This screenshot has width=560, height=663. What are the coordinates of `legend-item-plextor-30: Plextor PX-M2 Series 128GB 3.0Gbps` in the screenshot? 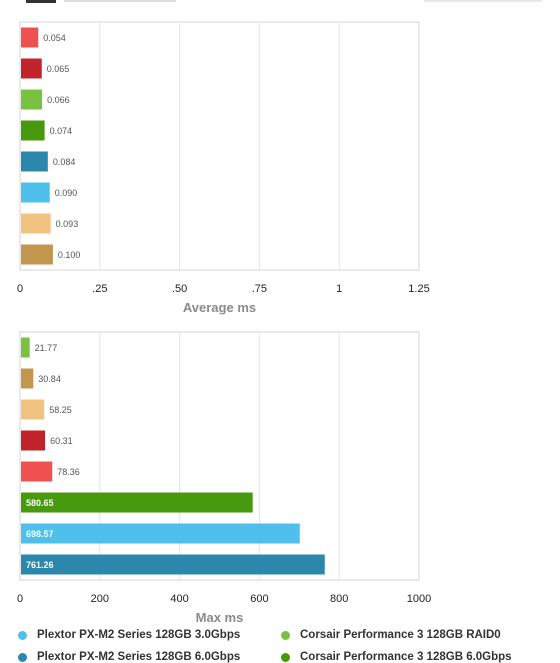 It's located at (129, 635).